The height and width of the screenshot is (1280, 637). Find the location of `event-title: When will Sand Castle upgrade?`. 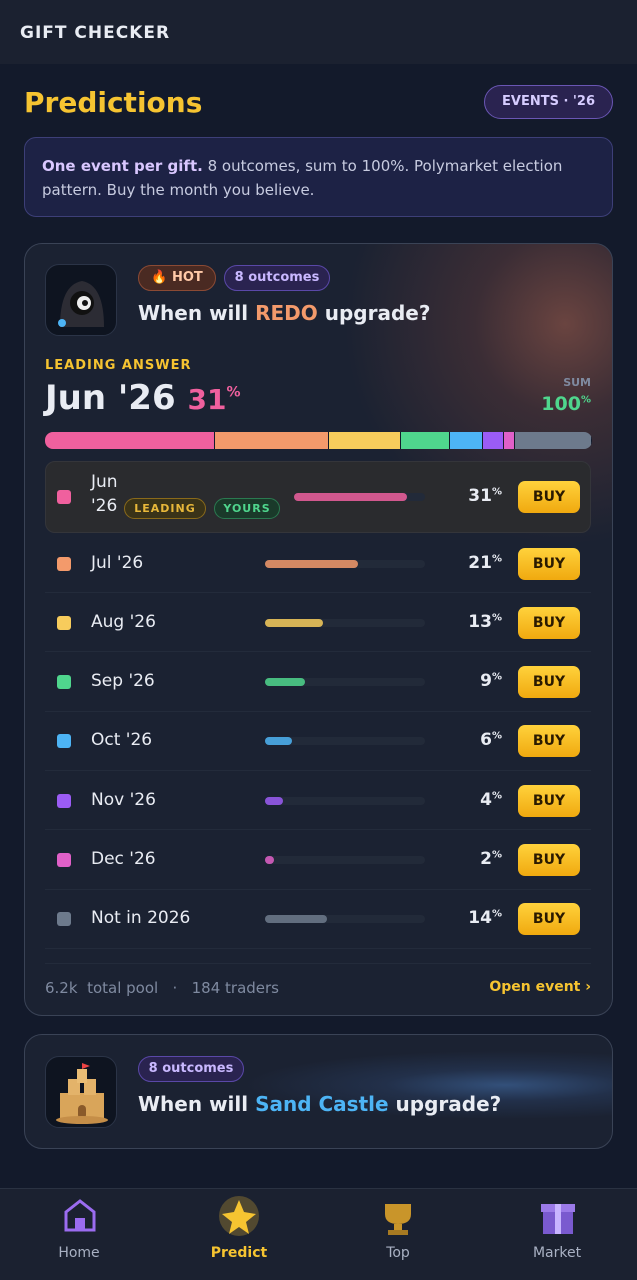

event-title: When will Sand Castle upgrade? is located at coordinates (319, 1104).